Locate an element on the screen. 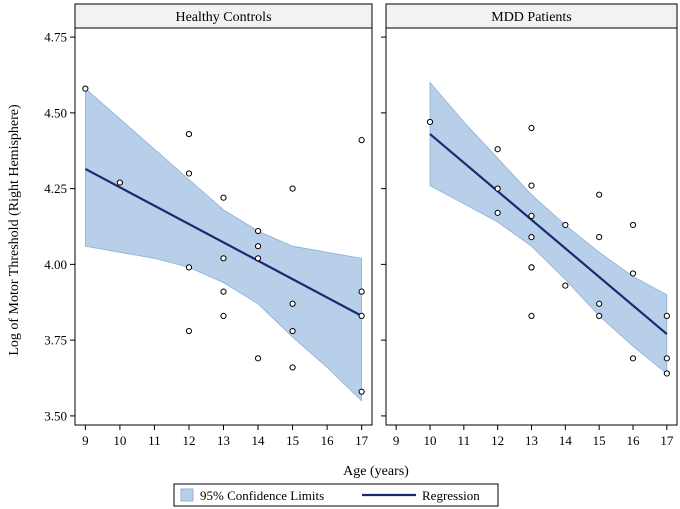 The width and height of the screenshot is (680, 509). x-axis-title: Age (years) is located at coordinates (376, 471).